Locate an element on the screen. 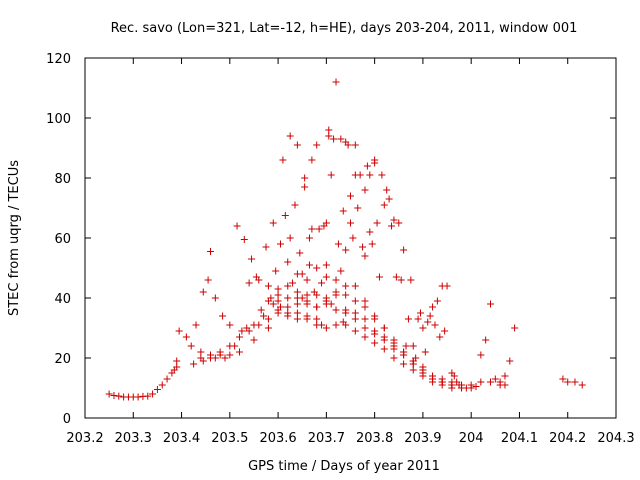  x-tick-label: 203.7 is located at coordinates (326, 438).